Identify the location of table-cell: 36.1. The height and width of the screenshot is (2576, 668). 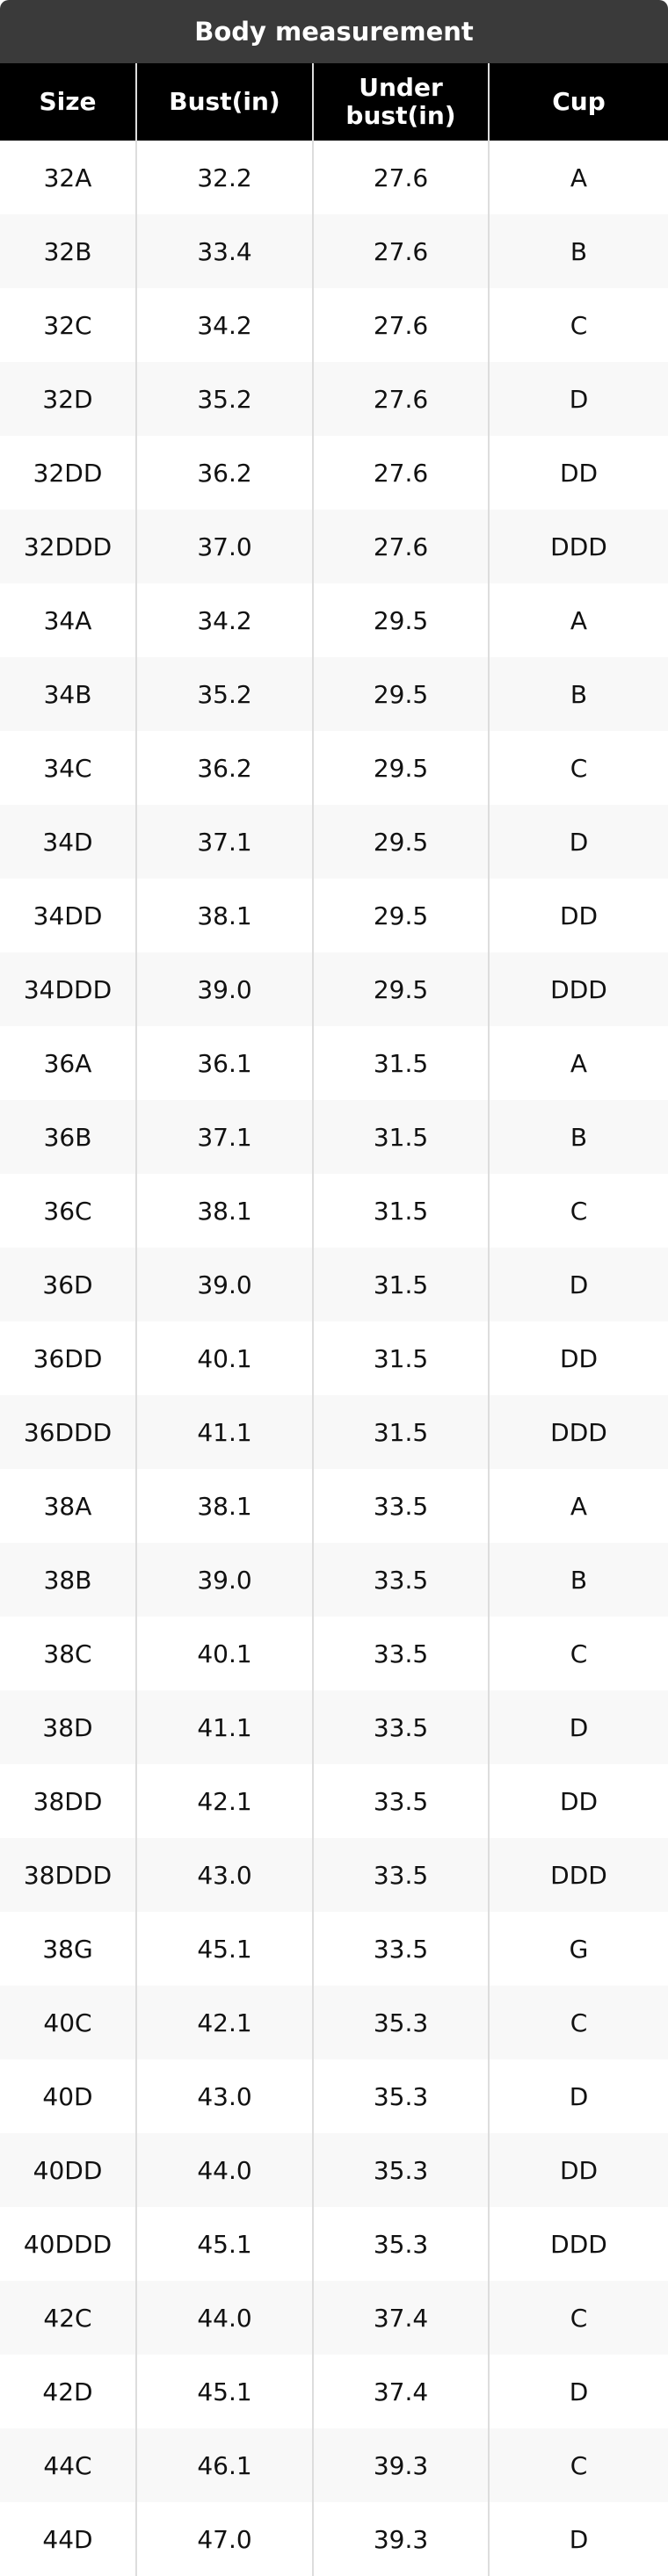
(224, 1063).